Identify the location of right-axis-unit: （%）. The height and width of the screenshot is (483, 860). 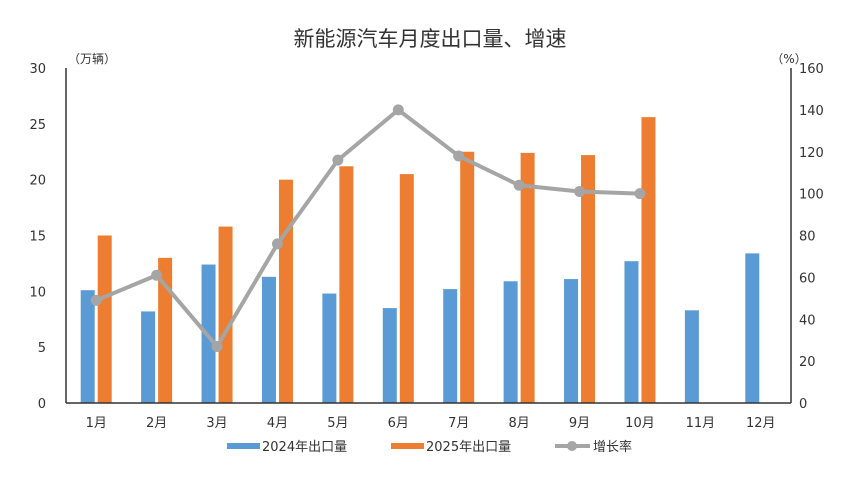
(788, 59).